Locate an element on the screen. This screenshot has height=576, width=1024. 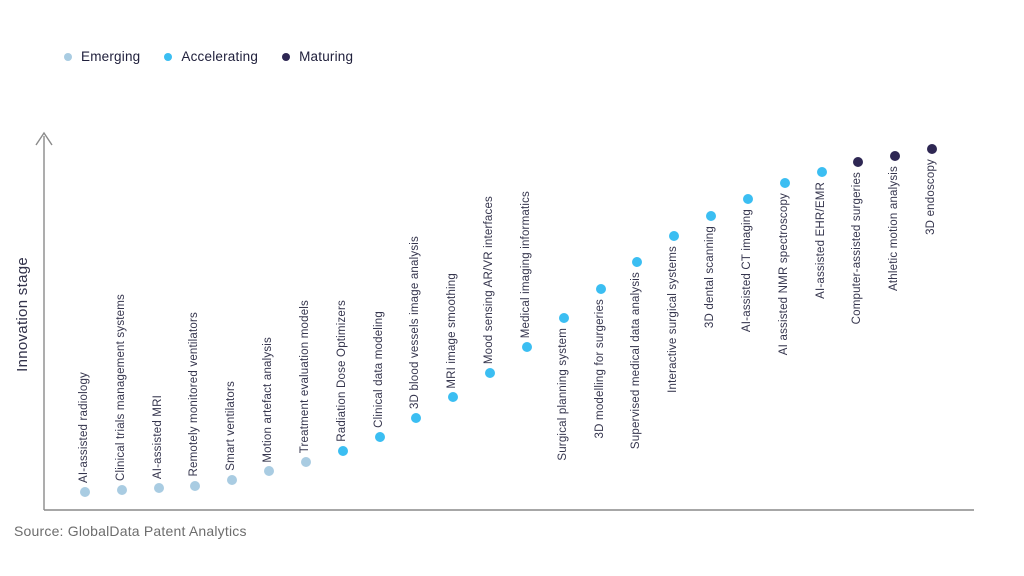
accelerating-dot-icon is located at coordinates (168, 56).